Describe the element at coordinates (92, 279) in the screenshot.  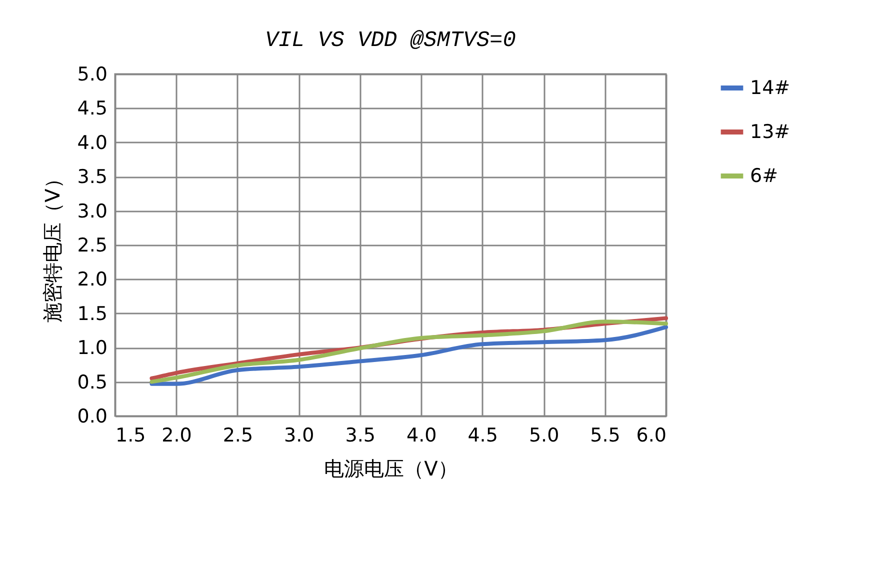
I see `y-tick-label: 2.0` at that location.